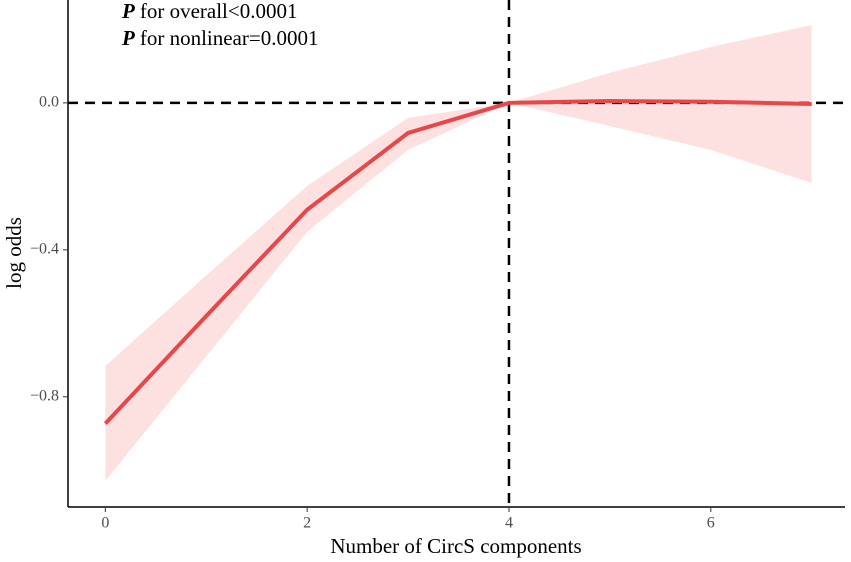 The width and height of the screenshot is (851, 562). What do you see at coordinates (49, 102) in the screenshot?
I see `y-tick-label: 0.0` at bounding box center [49, 102].